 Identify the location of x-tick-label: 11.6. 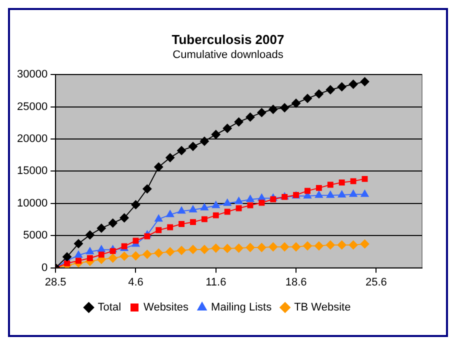
(216, 282).